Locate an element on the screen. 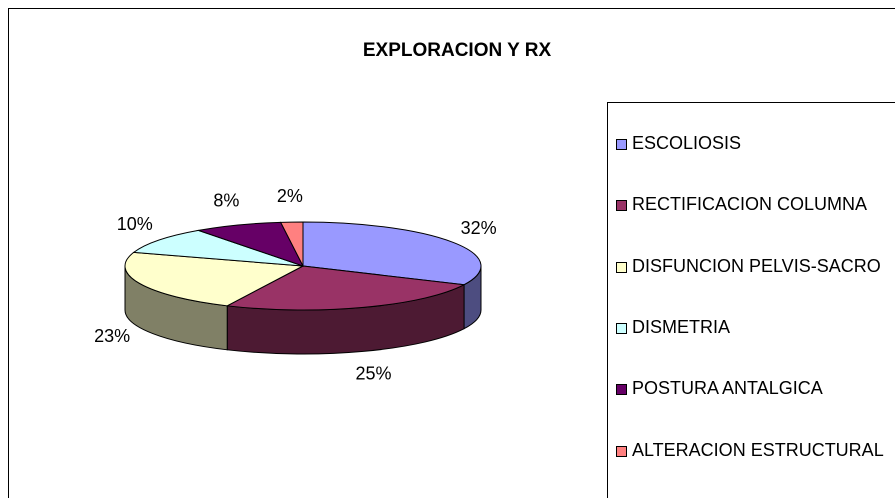  data-label: 32% is located at coordinates (479, 228).